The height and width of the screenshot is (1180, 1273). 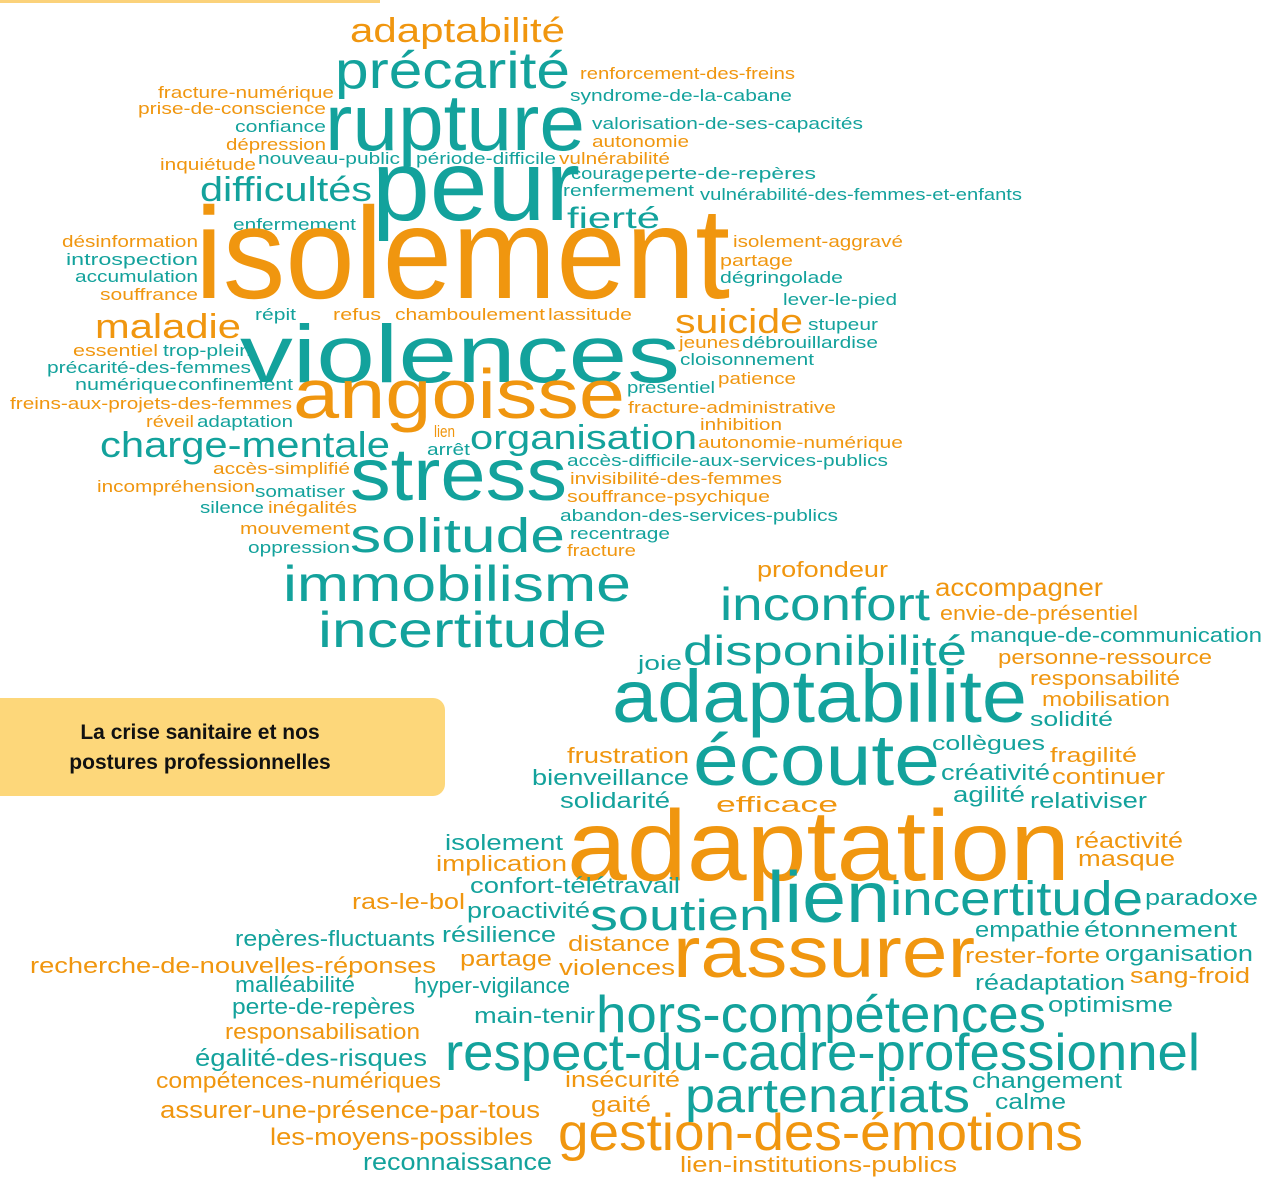 I want to click on word: efficace, so click(x=777, y=804).